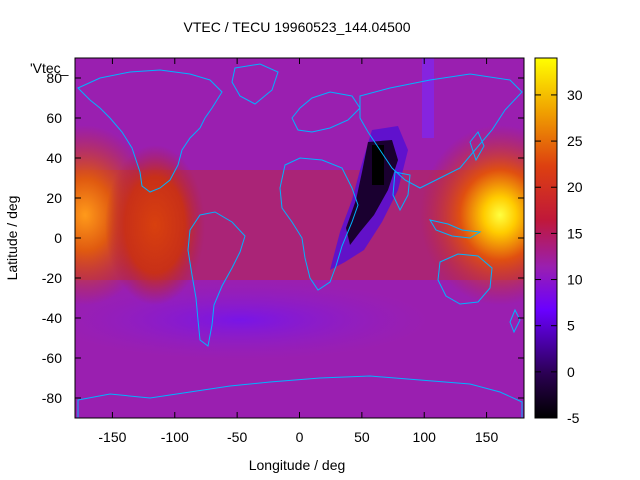  Describe the element at coordinates (49, 68) in the screenshot. I see `key-label: 'Vtec_` at that location.